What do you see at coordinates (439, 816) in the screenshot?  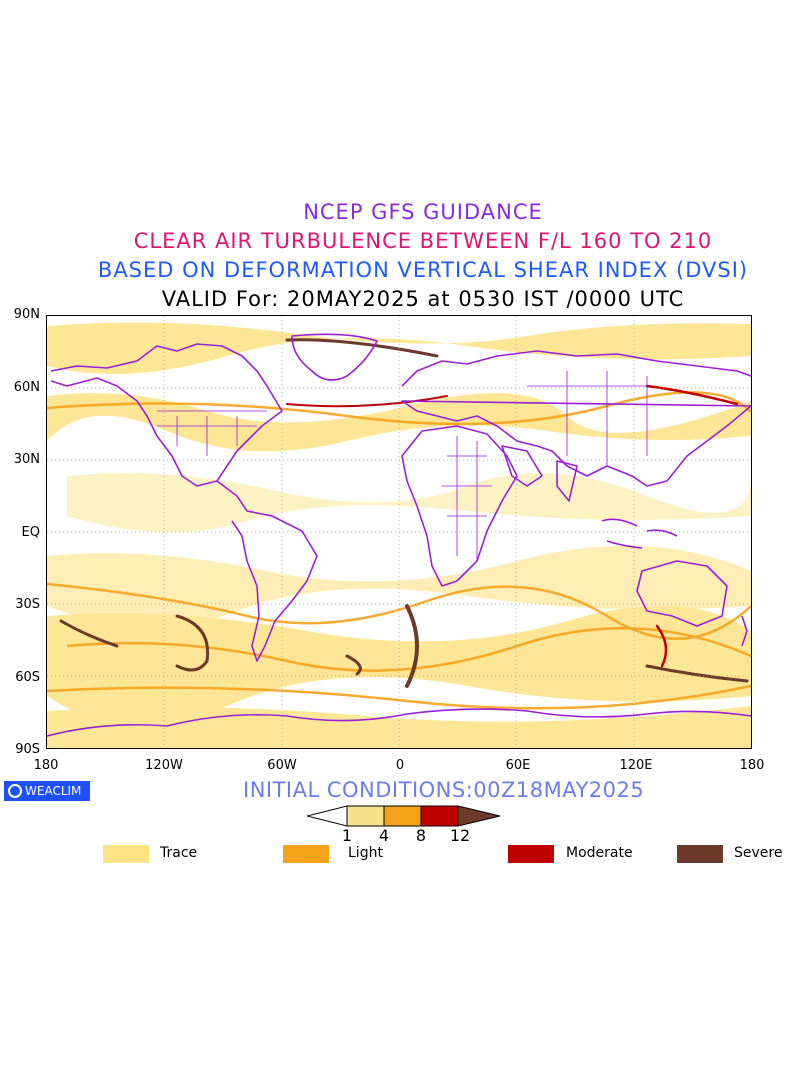 I see `colorbar-segment-moderate` at bounding box center [439, 816].